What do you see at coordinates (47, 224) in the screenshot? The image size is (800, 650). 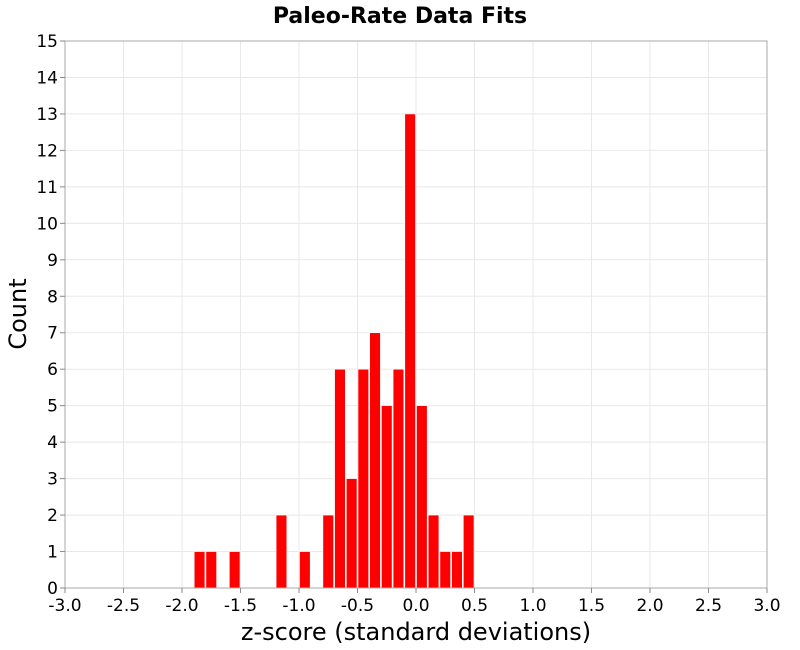 I see `y-tick-label: 10` at bounding box center [47, 224].